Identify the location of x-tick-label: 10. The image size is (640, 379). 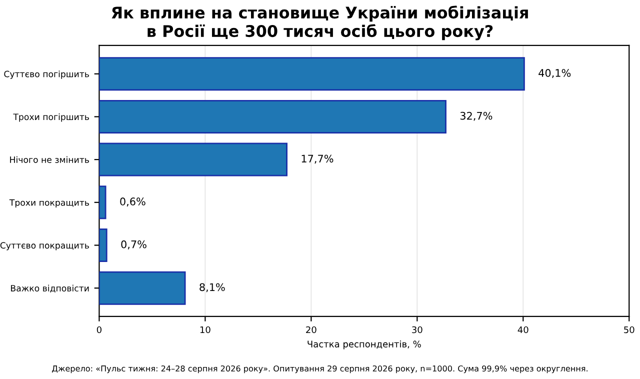
(205, 330).